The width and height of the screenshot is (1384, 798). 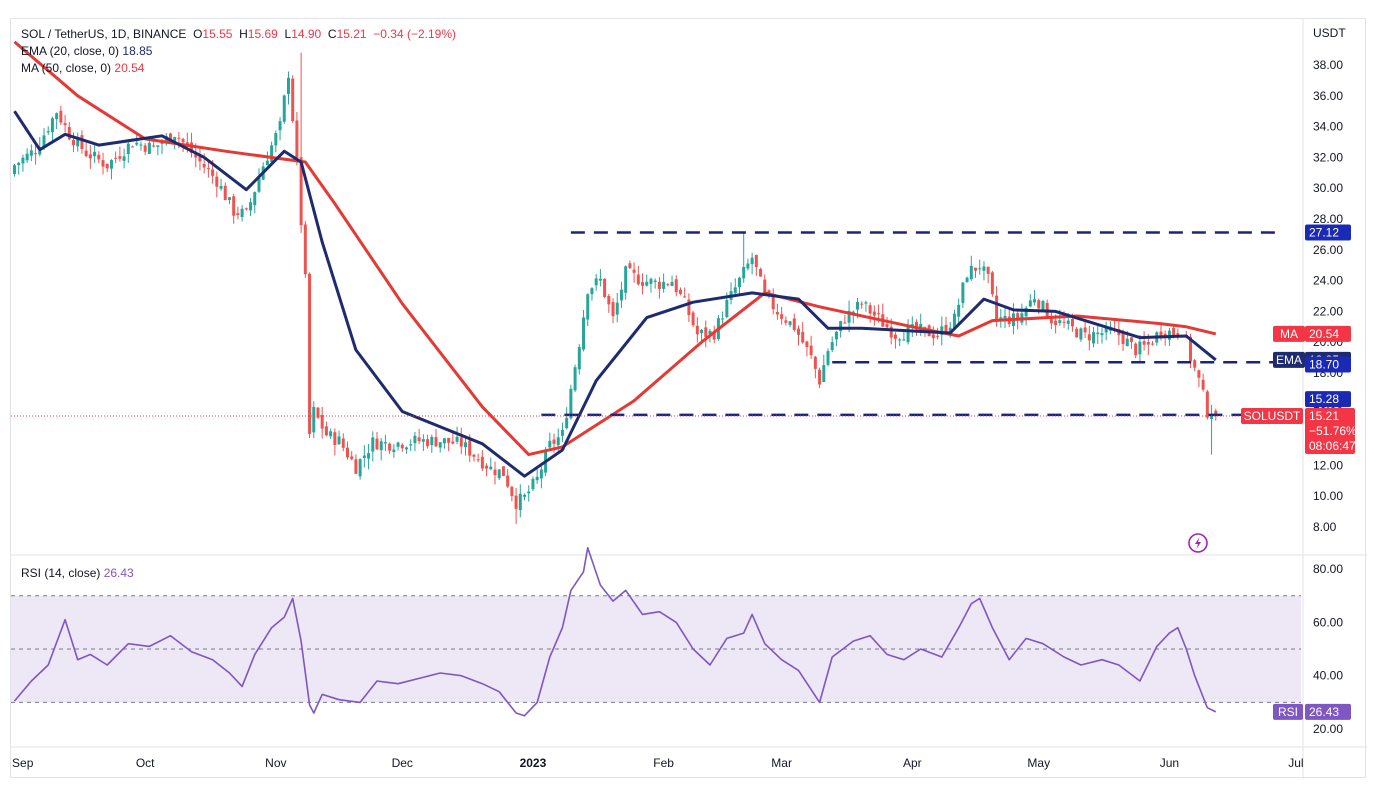 I want to click on rsi-legend: RSI (14, close) 26.43, so click(x=77, y=573).